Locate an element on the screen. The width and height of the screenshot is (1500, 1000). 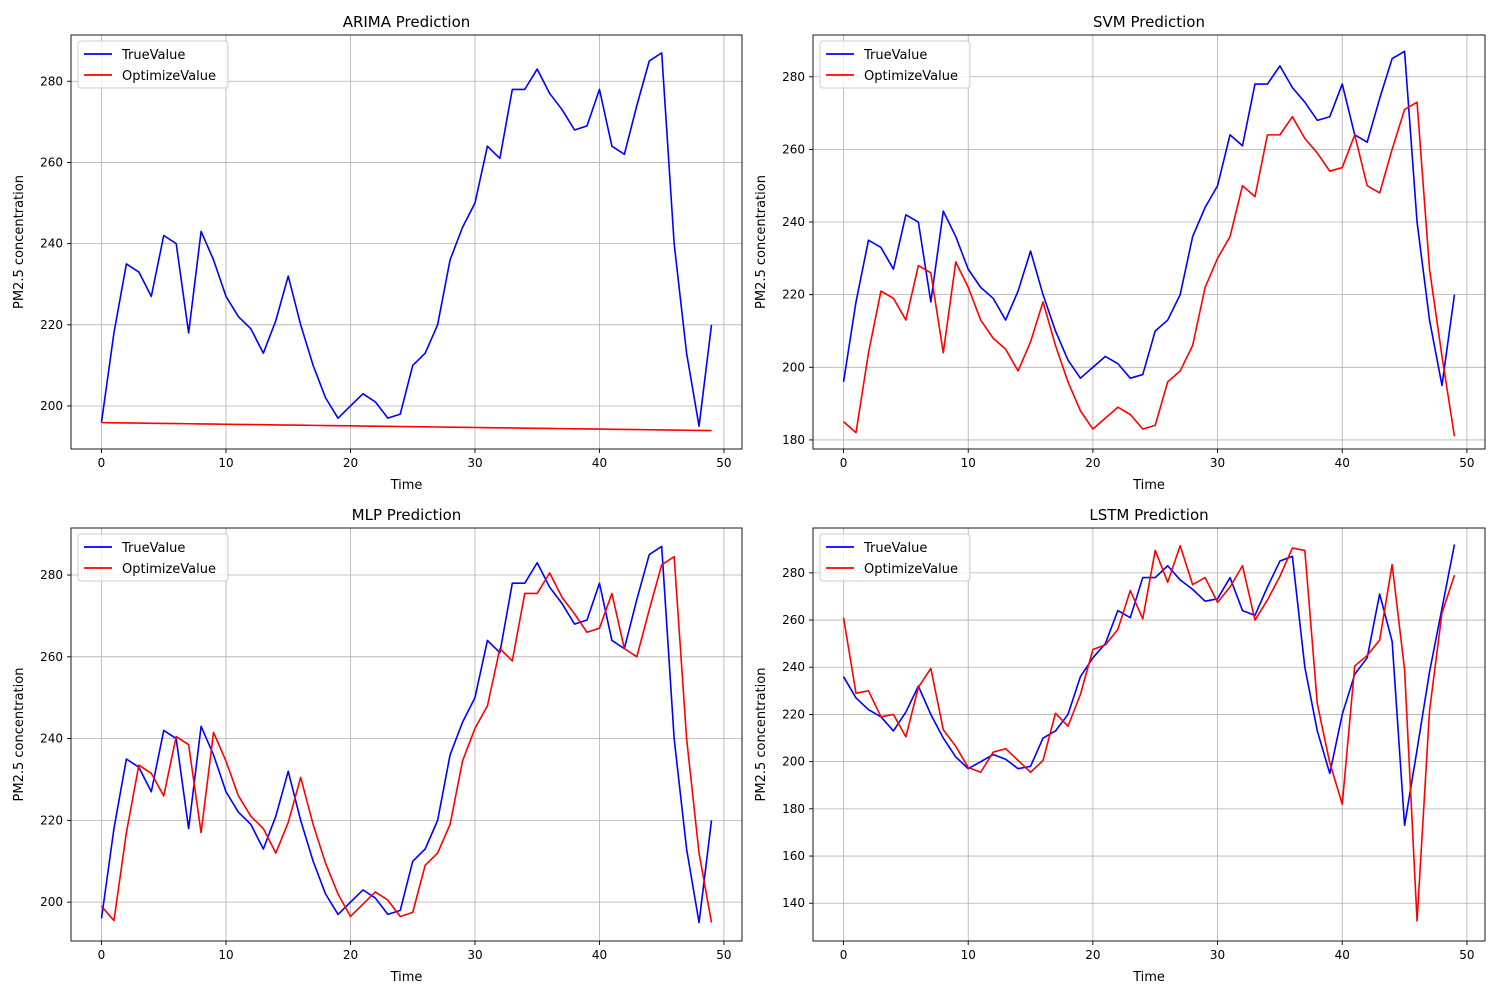
y-tick-label: 140 is located at coordinates (793, 903).